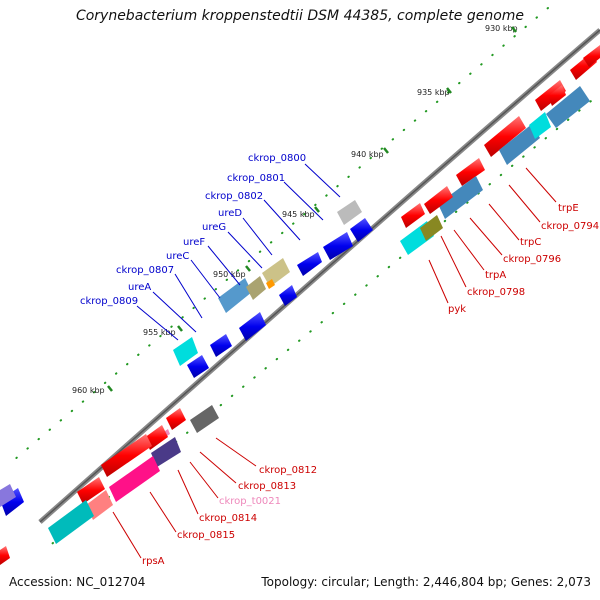 This screenshot has height=600, width=600. What do you see at coordinates (309, 264) in the screenshot?
I see `gene-ureF` at bounding box center [309, 264].